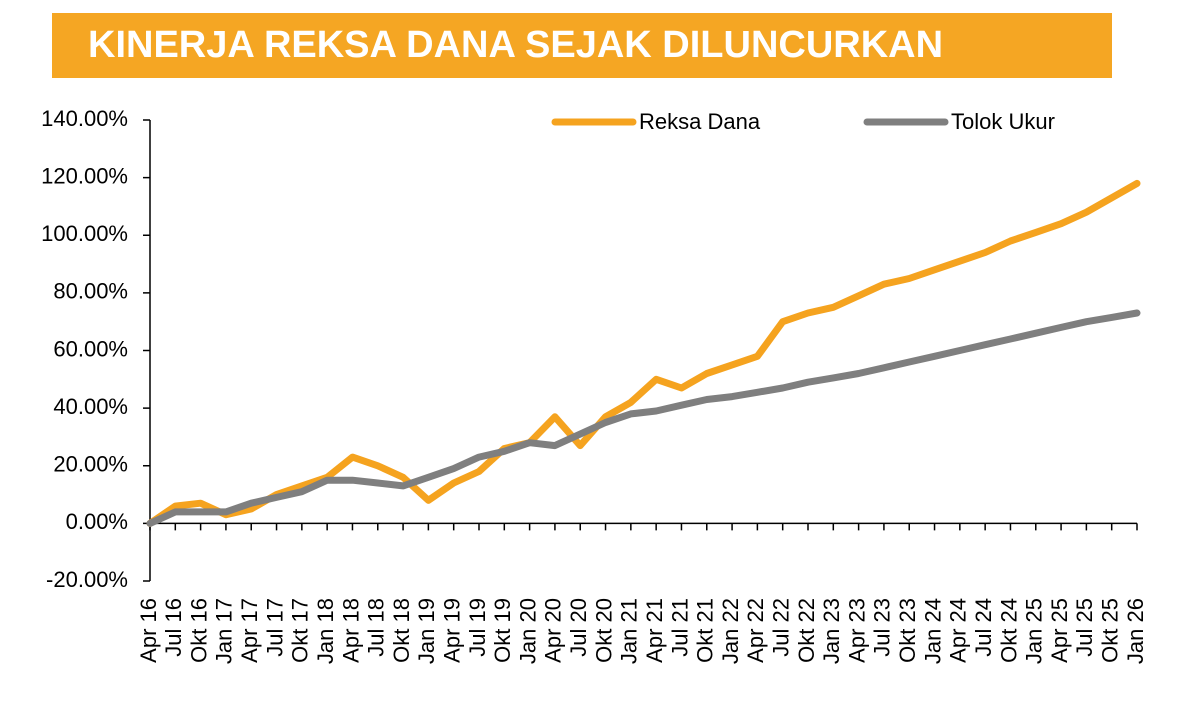  I want to click on x-tick-label: Jul 20, so click(578, 627).